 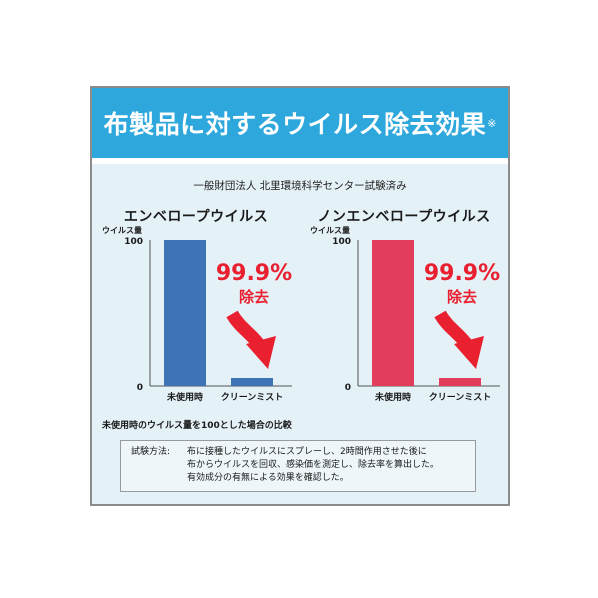 I want to click on chart-title: ノンエンベロープウイルス, so click(x=404, y=217).